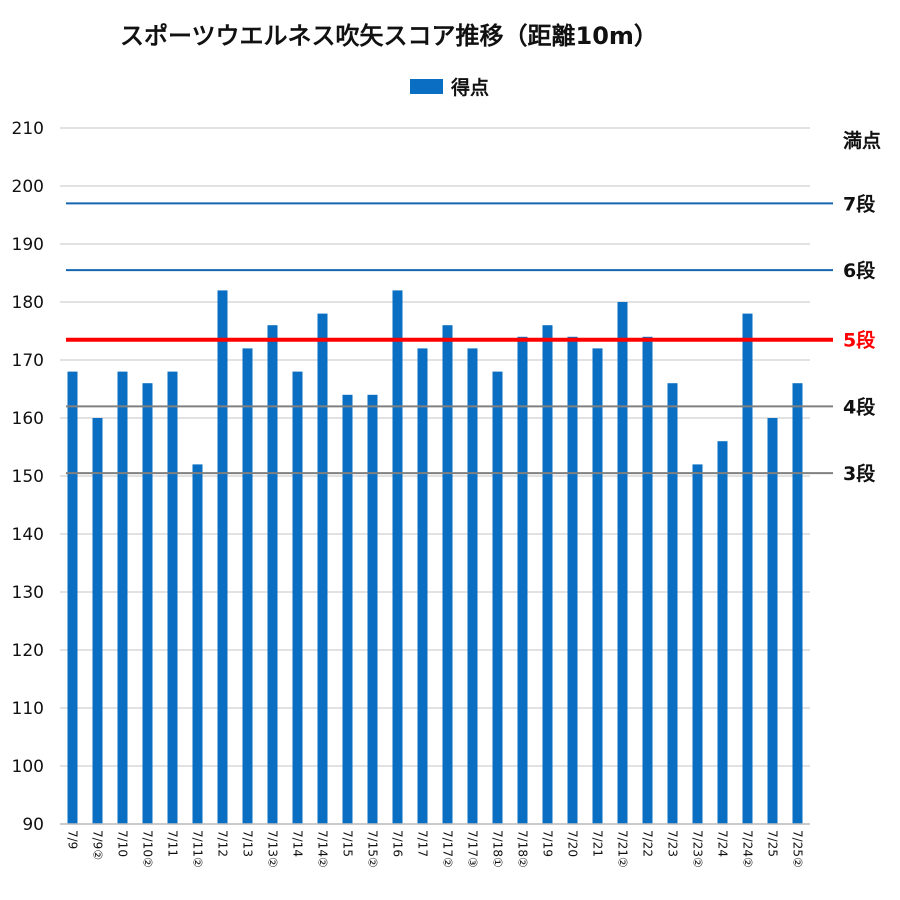  Describe the element at coordinates (862, 141) in the screenshot. I see `reference-label: 満点` at that location.